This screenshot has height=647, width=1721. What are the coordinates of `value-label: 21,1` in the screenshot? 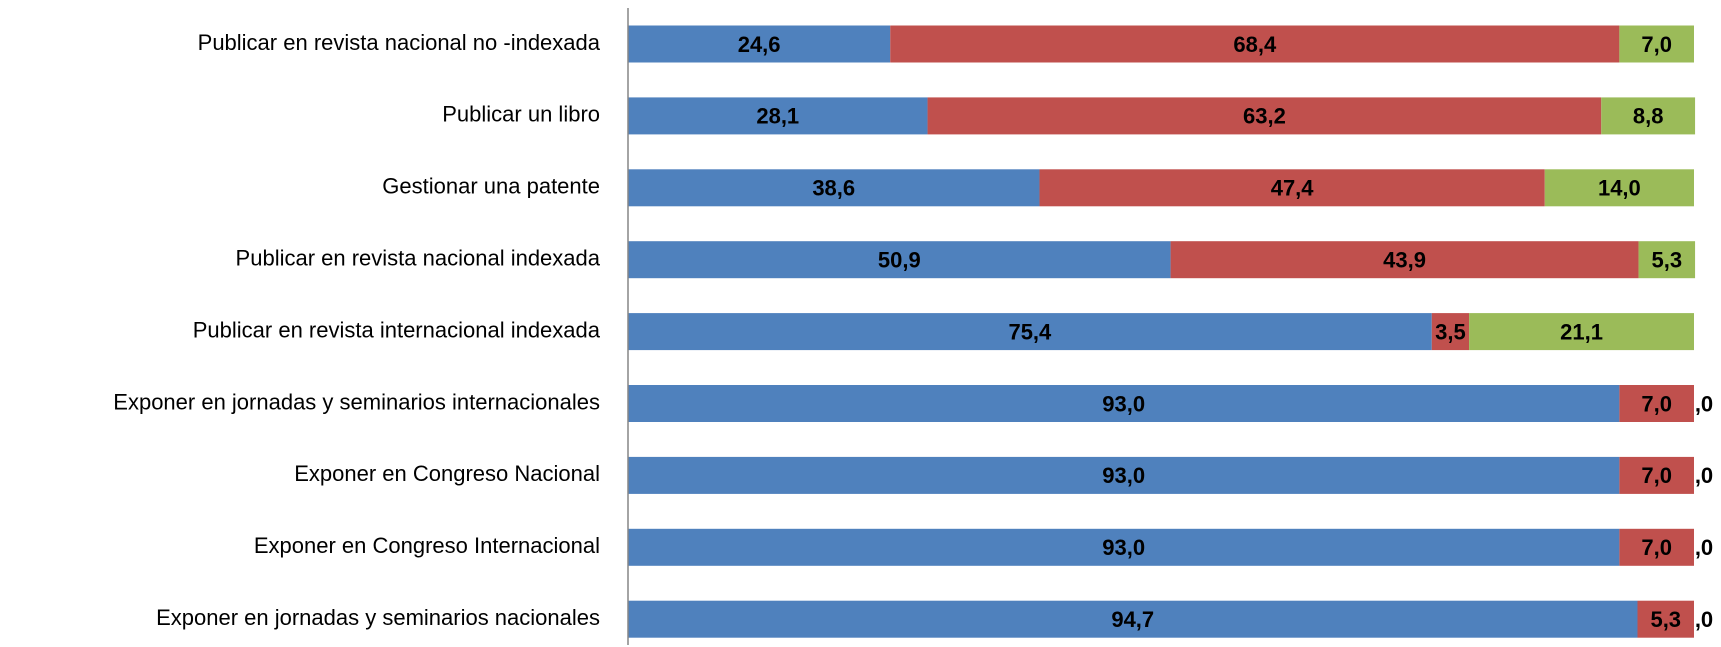 It's located at (1581, 331).